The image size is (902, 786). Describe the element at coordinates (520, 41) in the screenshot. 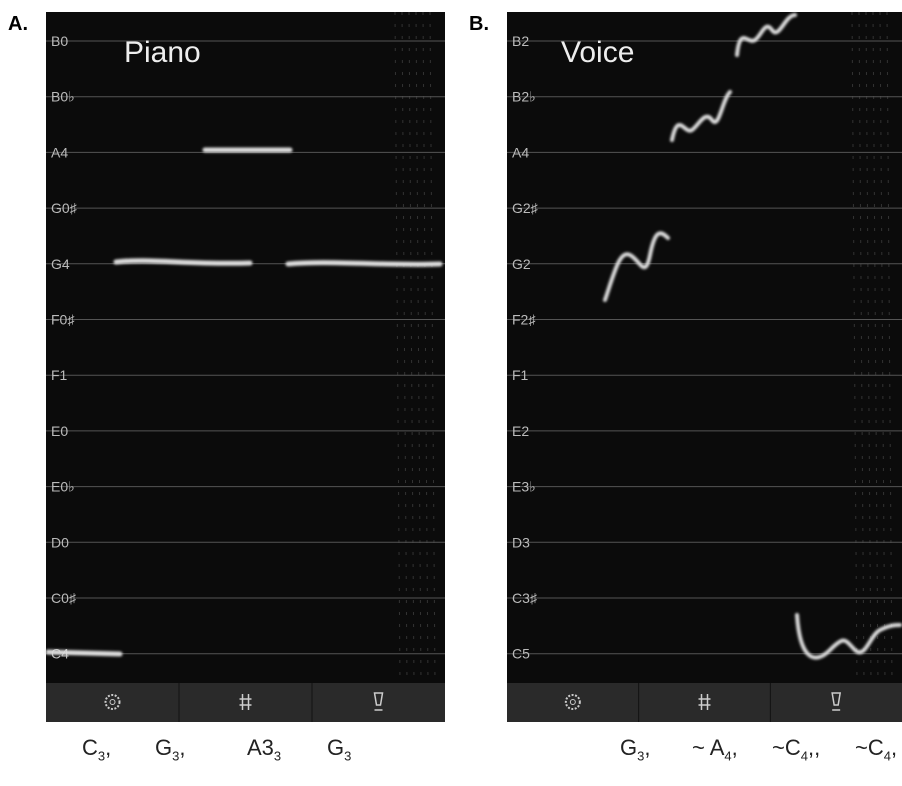

I see `note-label: B2` at that location.